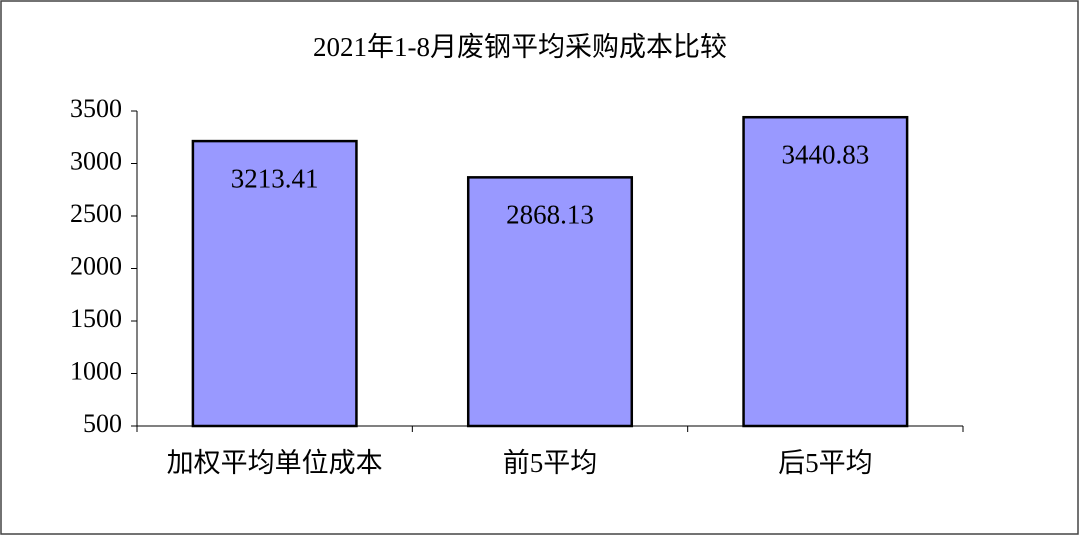  What do you see at coordinates (550, 215) in the screenshot?
I see `value-label: 2868.13` at bounding box center [550, 215].